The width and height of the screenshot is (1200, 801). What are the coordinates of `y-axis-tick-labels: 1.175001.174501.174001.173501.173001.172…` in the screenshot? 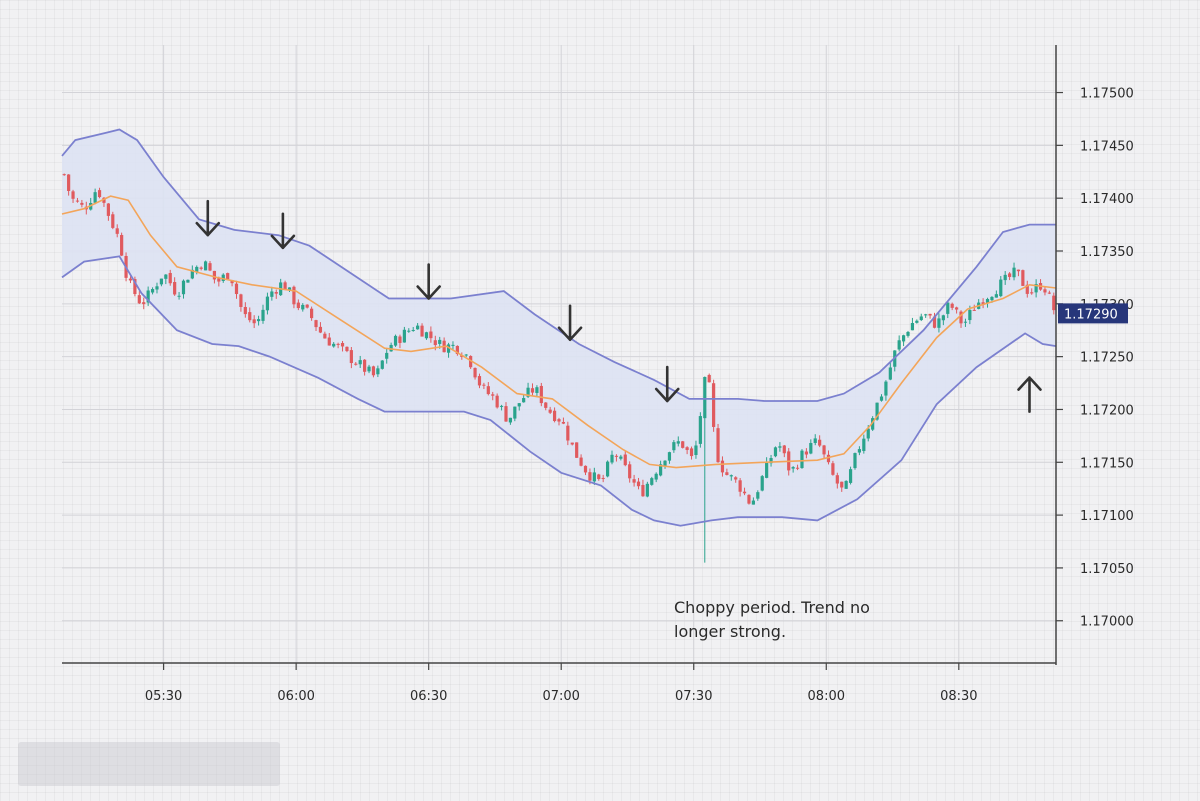 It's located at (1107, 358).